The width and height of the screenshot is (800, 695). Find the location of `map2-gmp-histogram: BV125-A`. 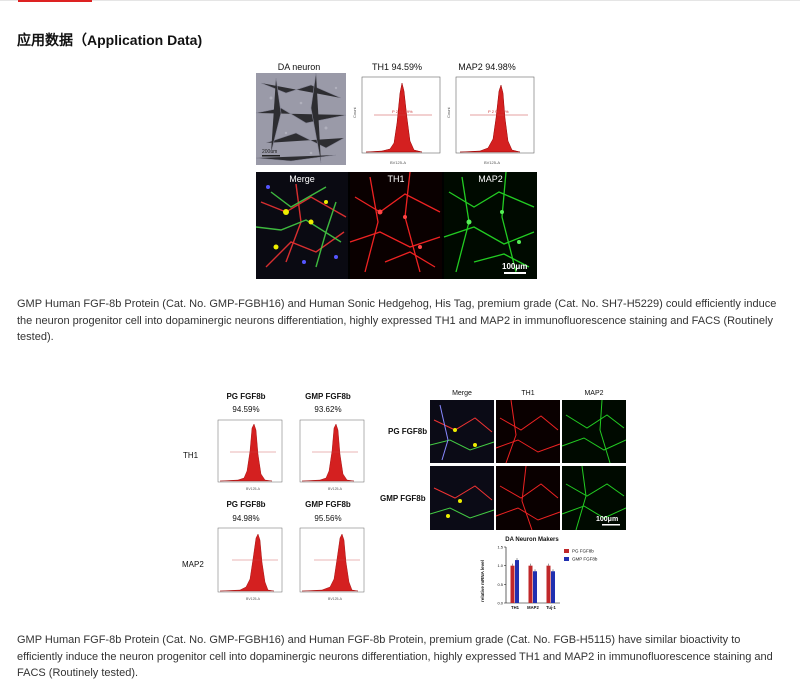

map2-gmp-histogram: BV125-A is located at coordinates (332, 564).